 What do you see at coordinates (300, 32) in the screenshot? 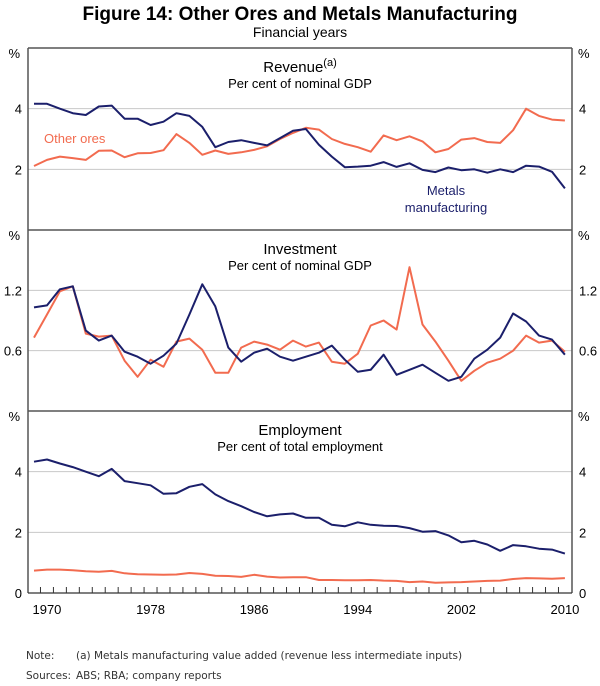
I see `figure-subtitle: Financial years` at bounding box center [300, 32].